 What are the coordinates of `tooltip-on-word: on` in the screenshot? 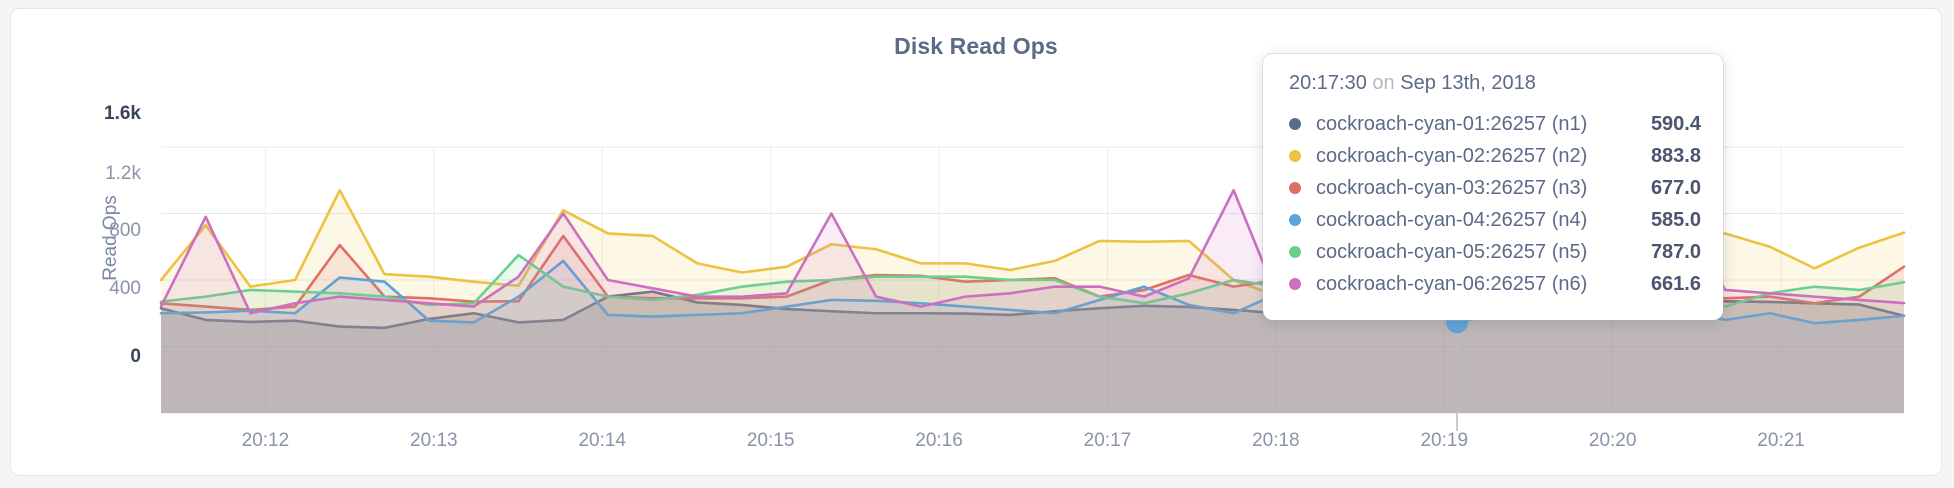 It's located at (1383, 83).